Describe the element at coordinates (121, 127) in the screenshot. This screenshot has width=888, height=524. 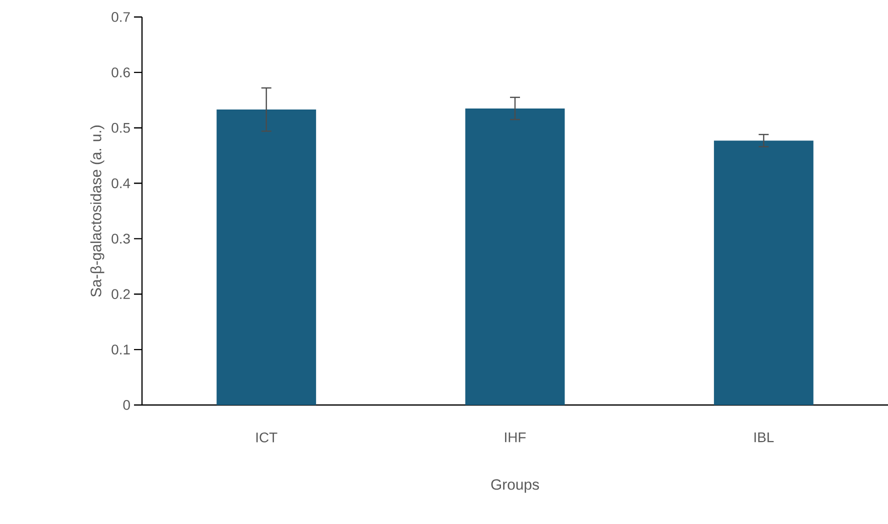
I see `y-tick-label: 0.5` at that location.